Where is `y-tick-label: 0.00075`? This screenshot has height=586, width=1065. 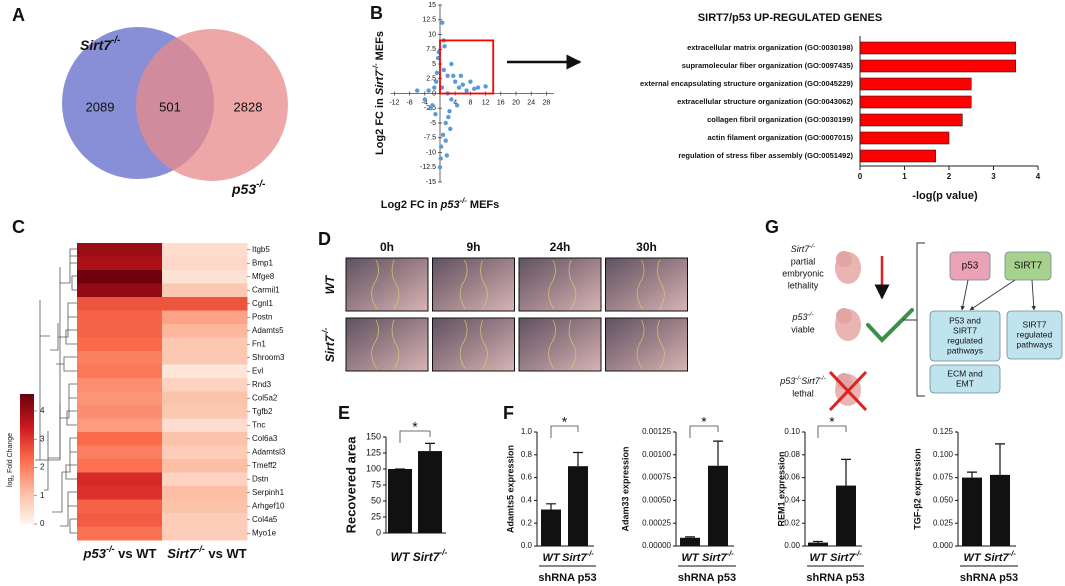
y-tick-label: 0.00075 is located at coordinates (656, 477).